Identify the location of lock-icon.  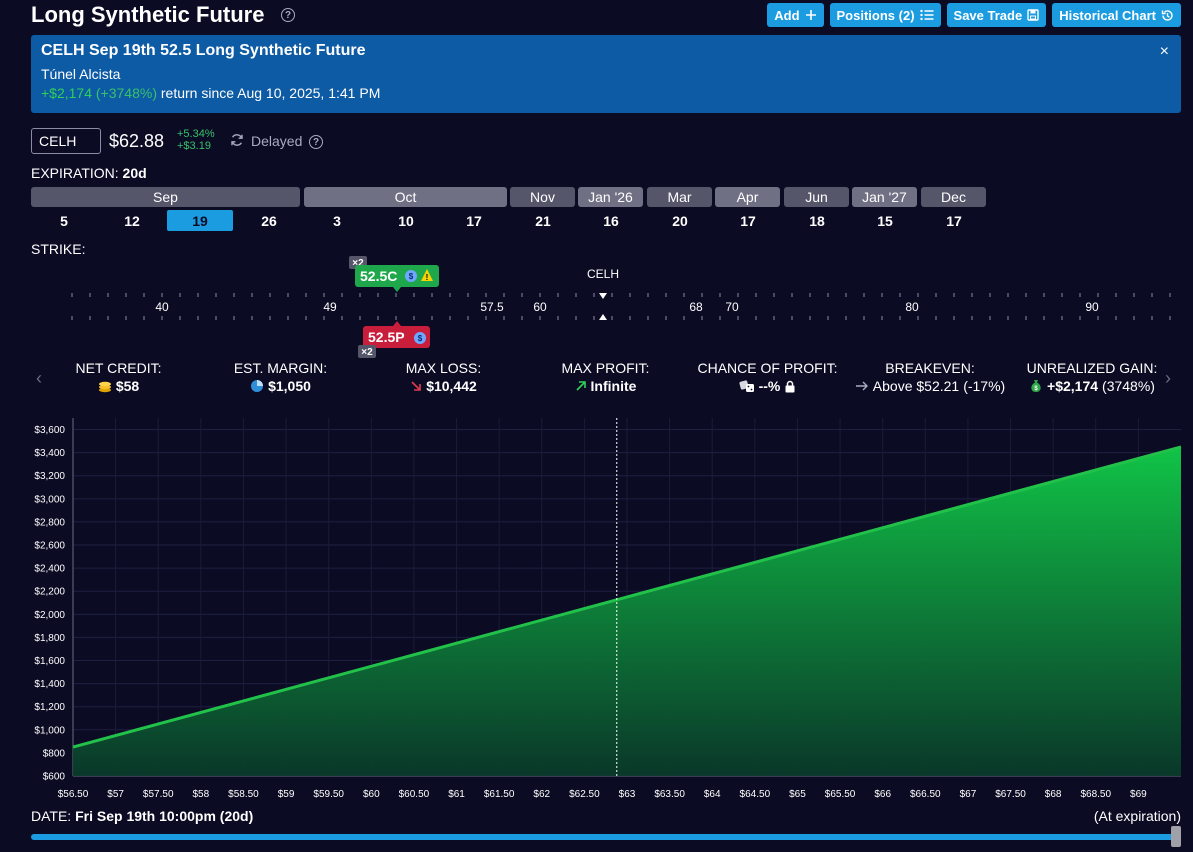
(790, 386).